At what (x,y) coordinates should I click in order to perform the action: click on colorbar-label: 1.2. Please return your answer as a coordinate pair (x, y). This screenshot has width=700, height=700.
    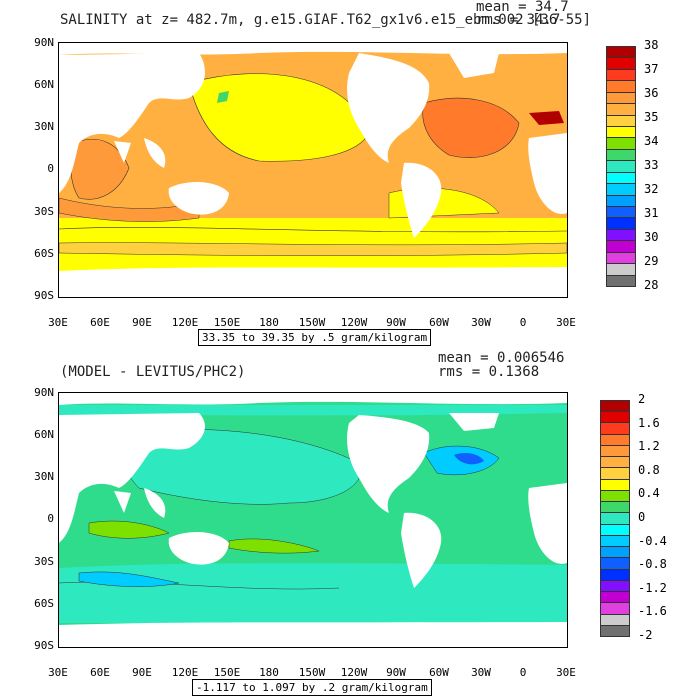
    Looking at the image, I should click on (649, 446).